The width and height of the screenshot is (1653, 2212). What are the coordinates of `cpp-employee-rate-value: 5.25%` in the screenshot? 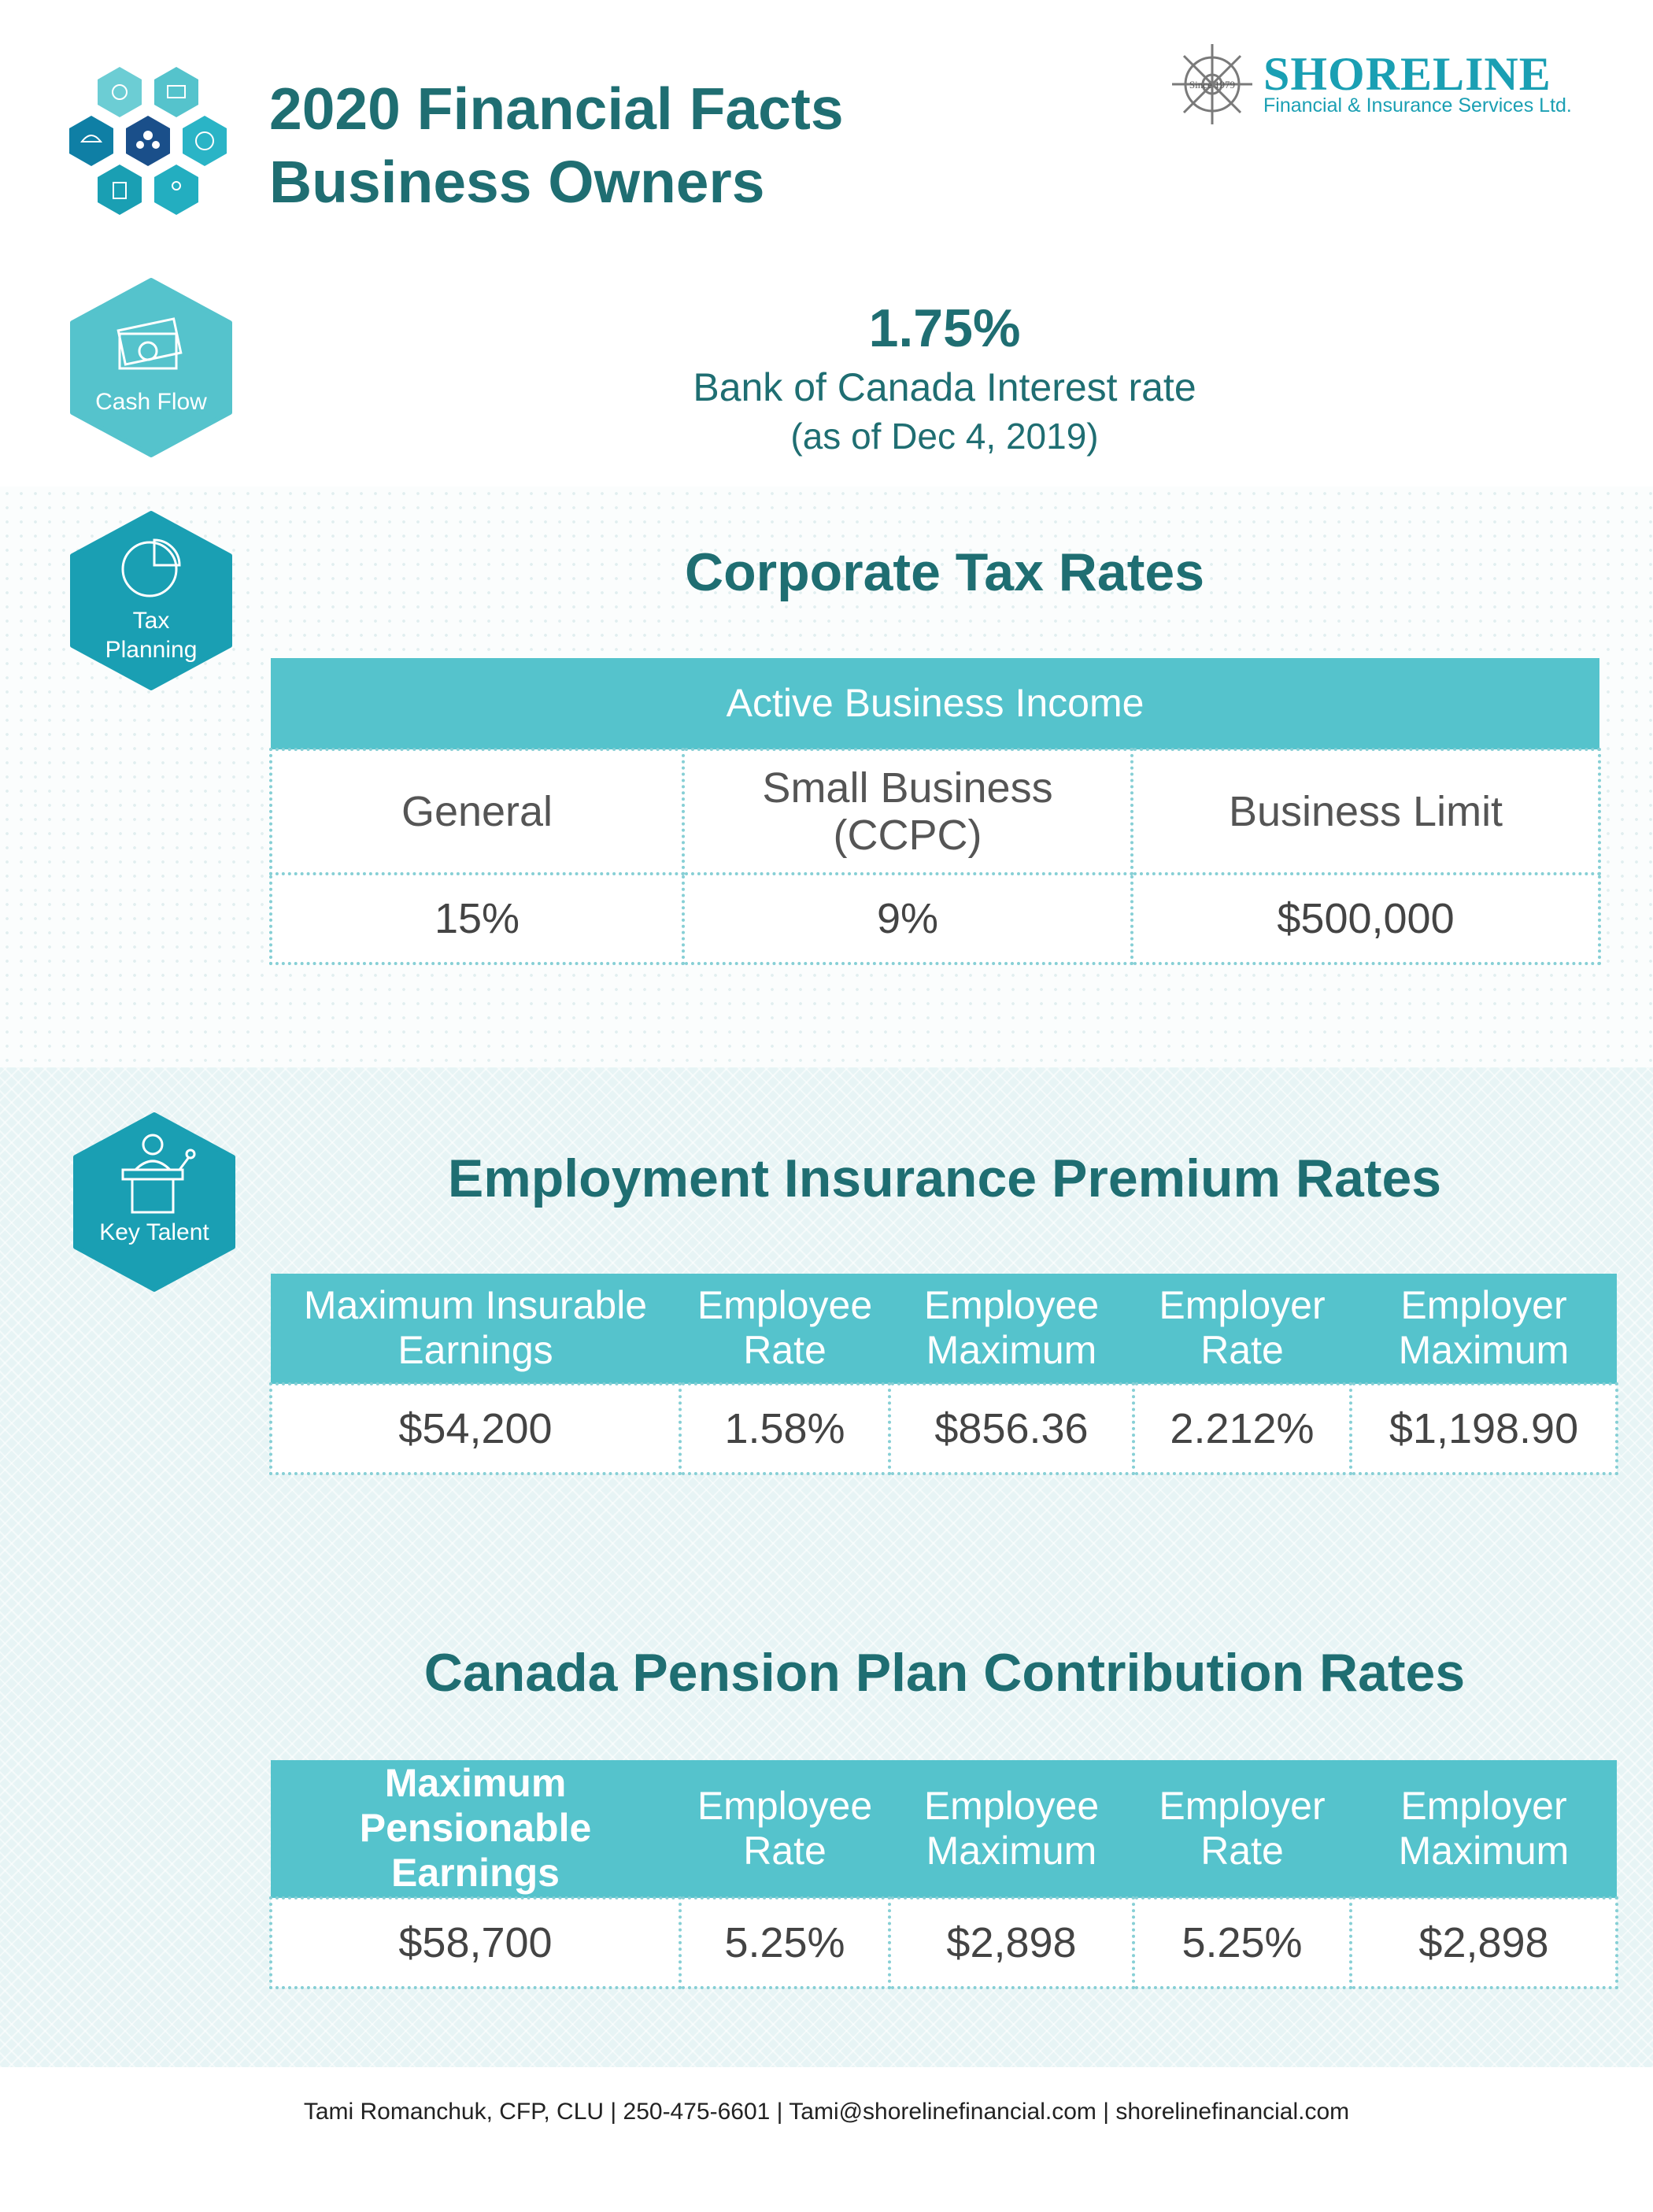 It's located at (785, 1942).